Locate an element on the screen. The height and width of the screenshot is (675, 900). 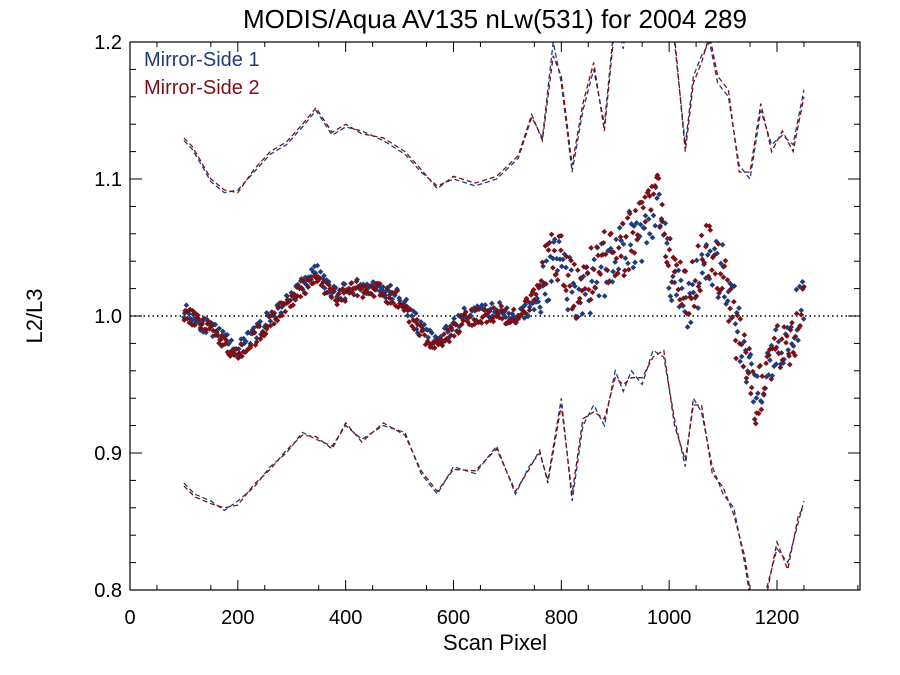
y-axis-label: L2/L3 is located at coordinates (34, 315).